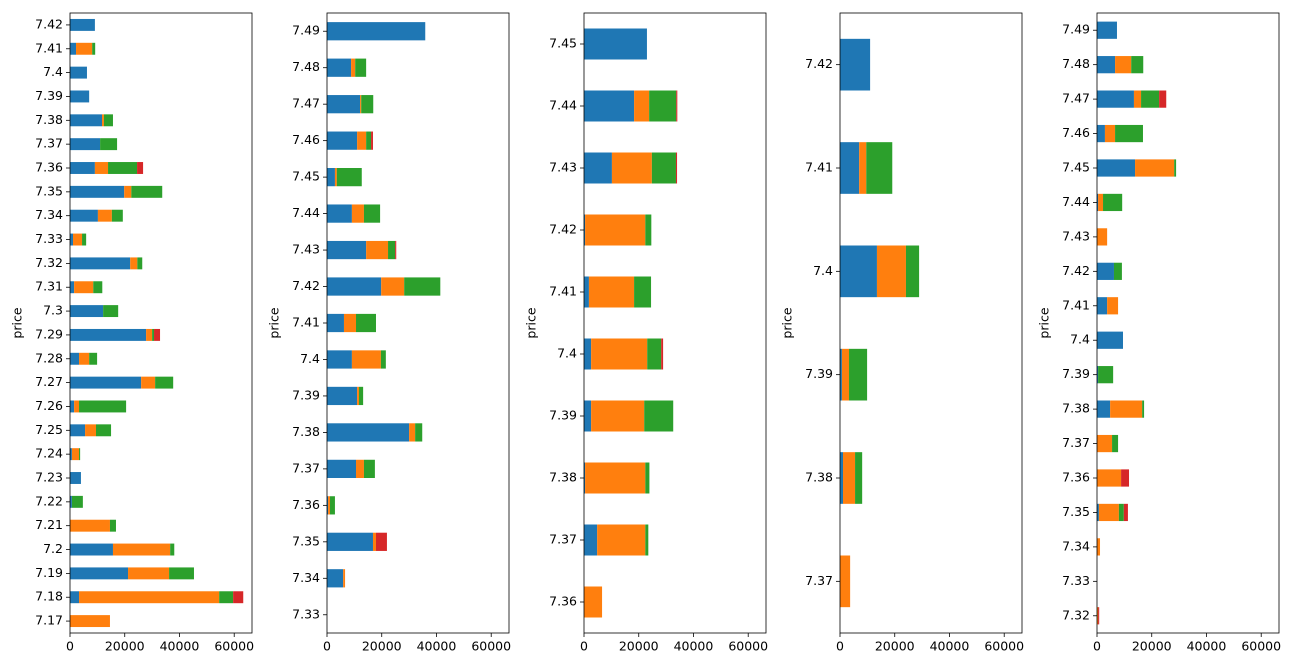  I want to click on y-tick-label: 7.49, so click(1076, 29).